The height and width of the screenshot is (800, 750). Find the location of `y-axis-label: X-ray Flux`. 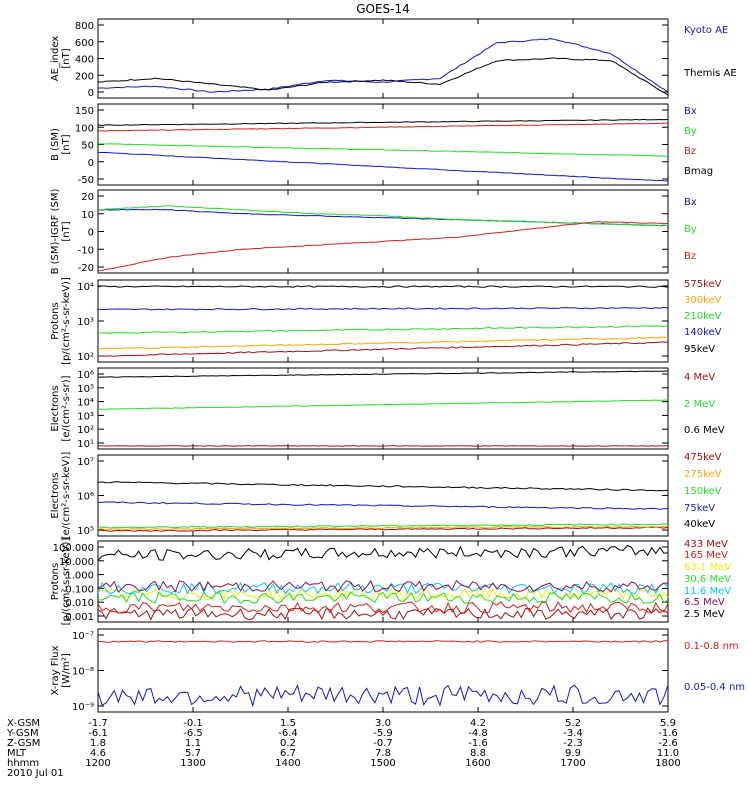

y-axis-label: X-ray Flux is located at coordinates (55, 670).